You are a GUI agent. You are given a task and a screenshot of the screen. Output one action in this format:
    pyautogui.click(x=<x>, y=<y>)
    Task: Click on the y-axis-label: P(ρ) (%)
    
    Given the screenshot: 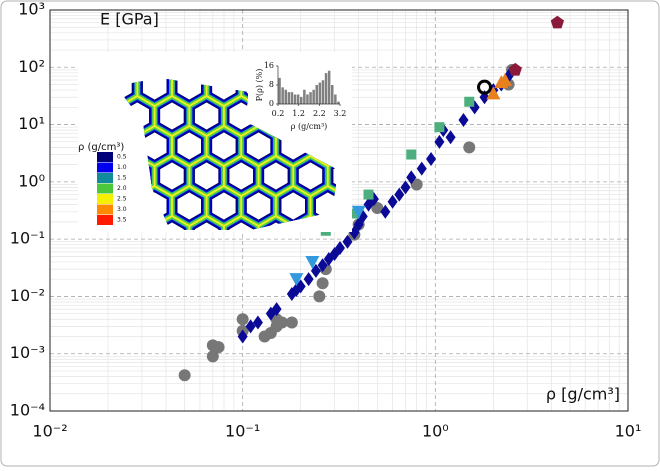 What is the action you would take?
    pyautogui.click(x=259, y=85)
    